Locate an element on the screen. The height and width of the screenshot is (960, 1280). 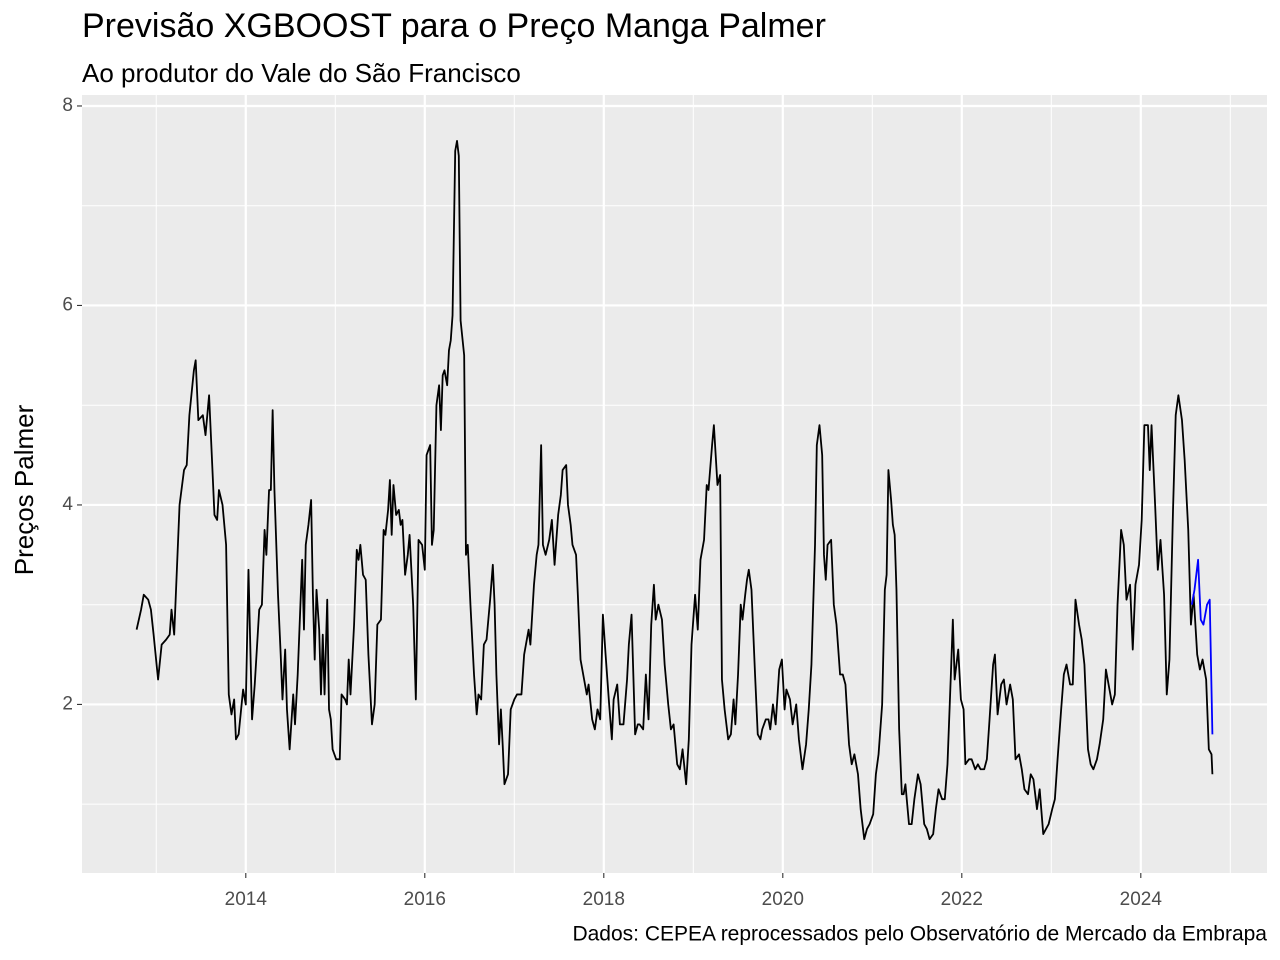
x-tick-label: 2020 is located at coordinates (783, 899).